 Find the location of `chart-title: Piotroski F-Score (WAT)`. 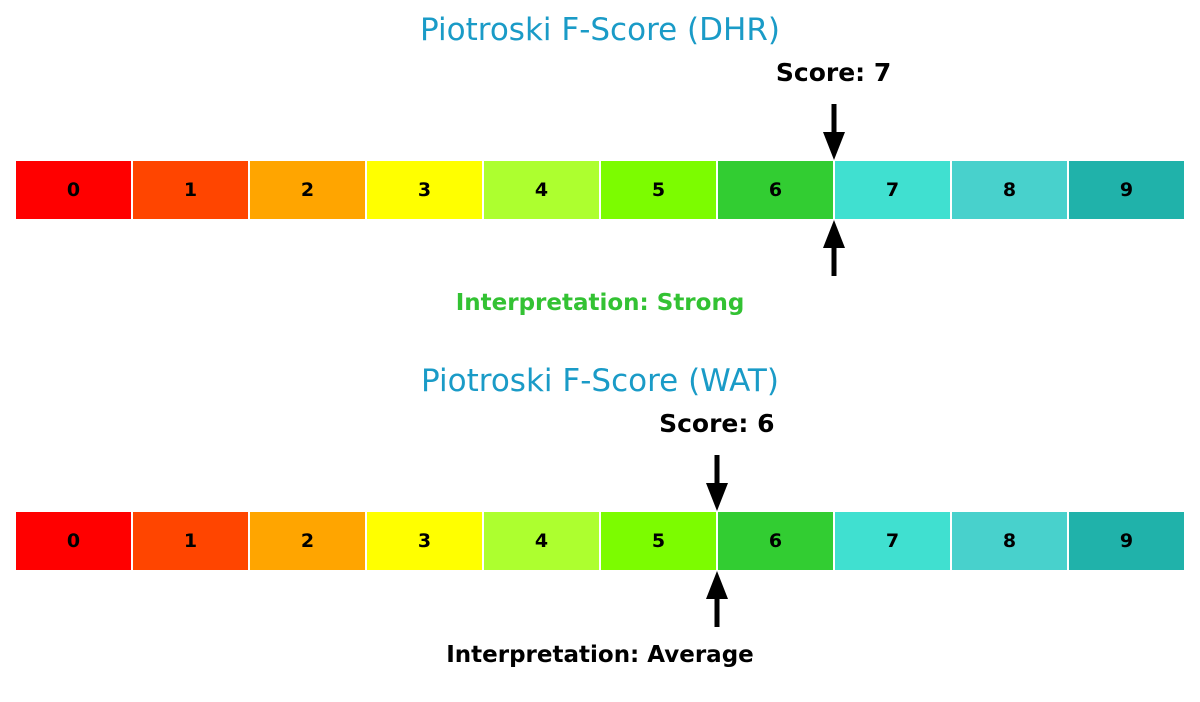

chart-title: Piotroski F-Score (WAT) is located at coordinates (600, 381).